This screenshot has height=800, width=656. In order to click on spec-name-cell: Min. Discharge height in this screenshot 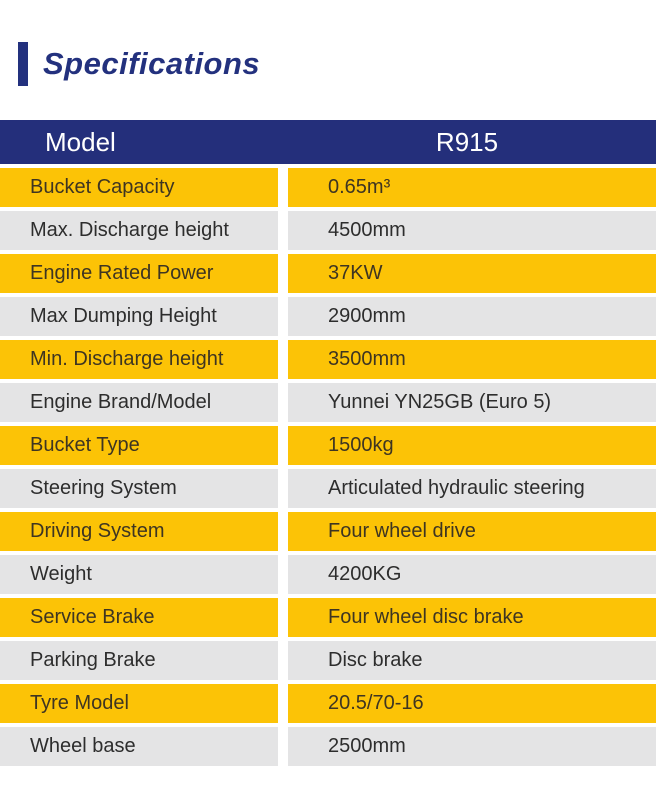, I will do `click(139, 359)`.